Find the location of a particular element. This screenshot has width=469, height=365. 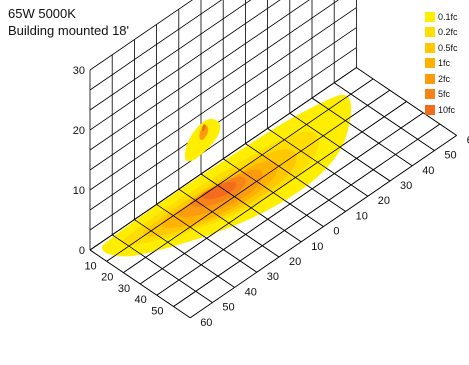

contour-10fc is located at coordinates (219, 190).